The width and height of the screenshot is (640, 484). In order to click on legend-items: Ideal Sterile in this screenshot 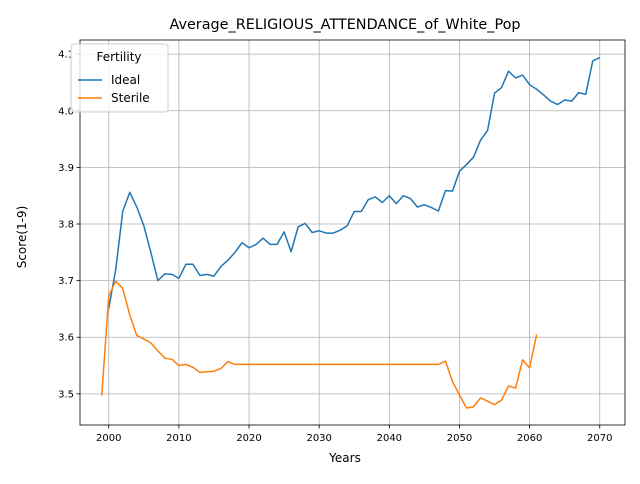, I will do `click(114, 89)`.